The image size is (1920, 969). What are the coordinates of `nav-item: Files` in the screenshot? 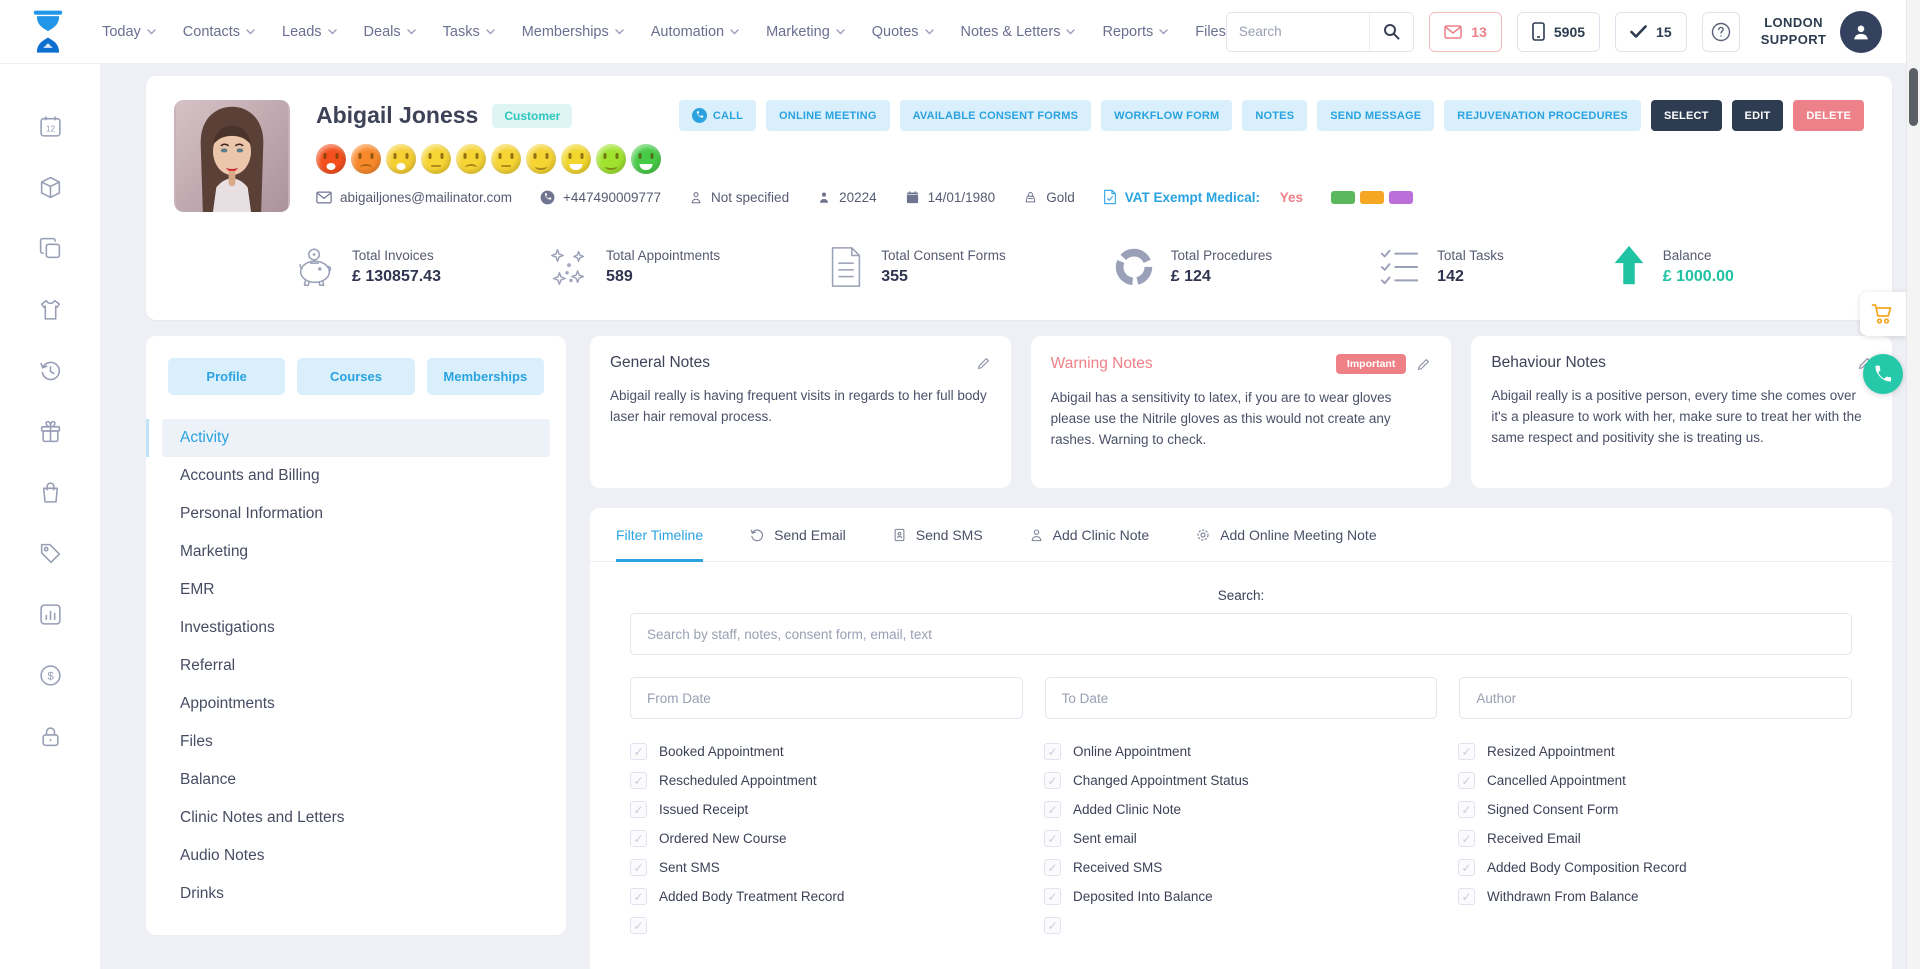 It's located at (1210, 32).